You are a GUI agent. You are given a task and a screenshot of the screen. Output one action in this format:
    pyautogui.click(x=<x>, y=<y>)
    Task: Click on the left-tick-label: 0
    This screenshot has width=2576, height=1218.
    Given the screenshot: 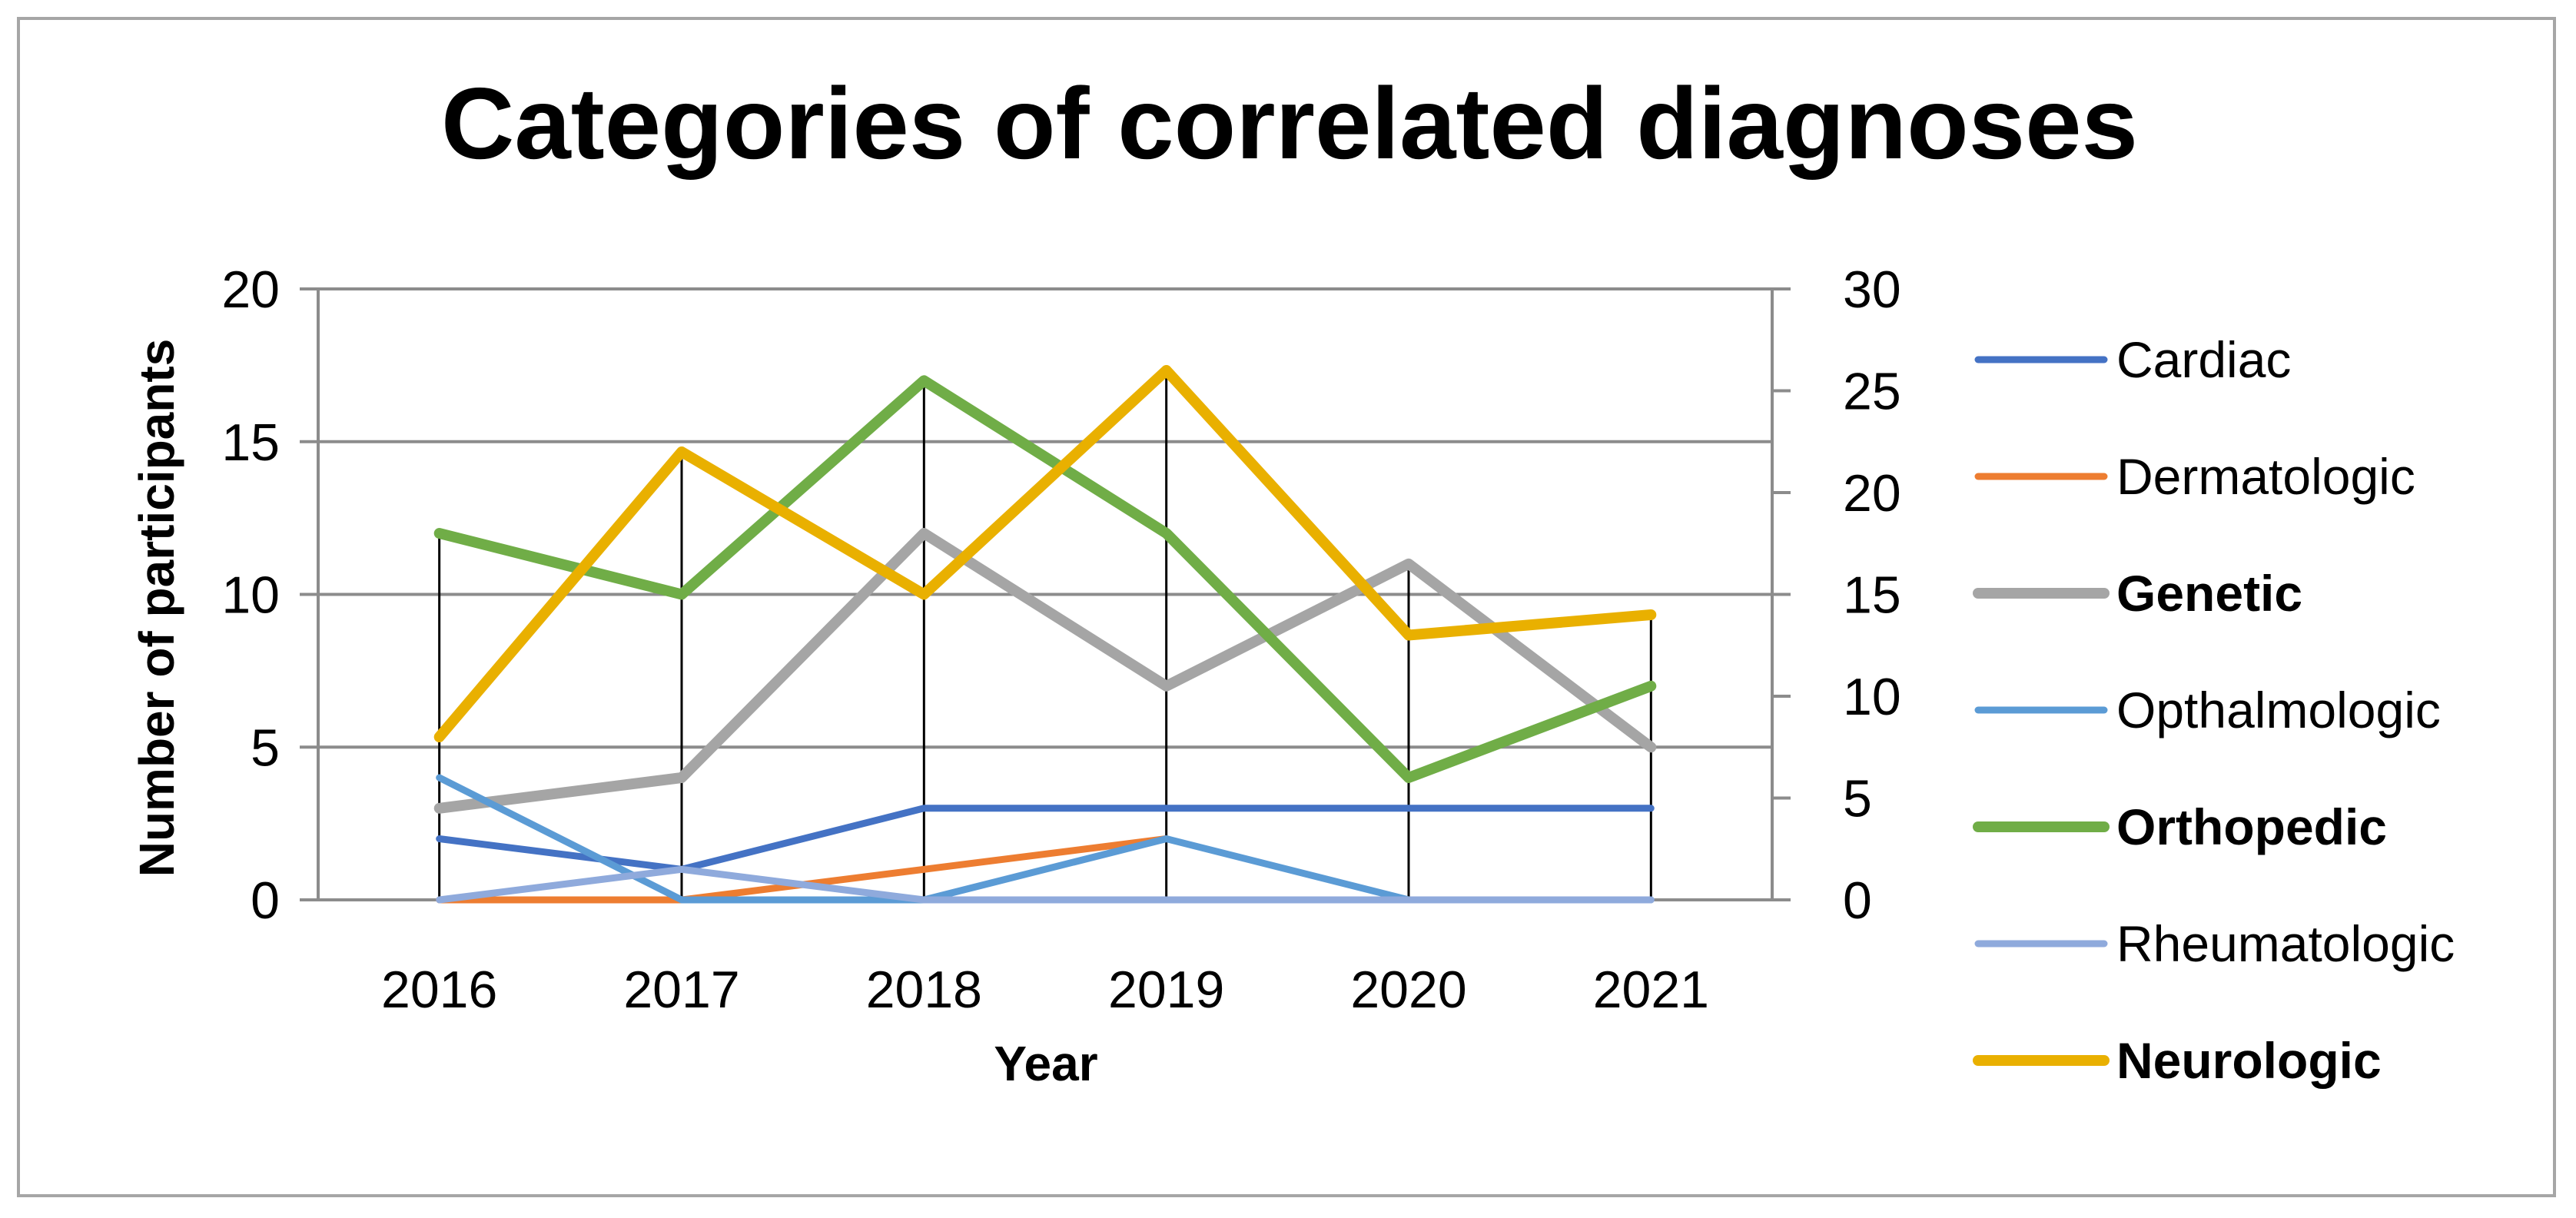 What is the action you would take?
    pyautogui.click(x=265, y=900)
    